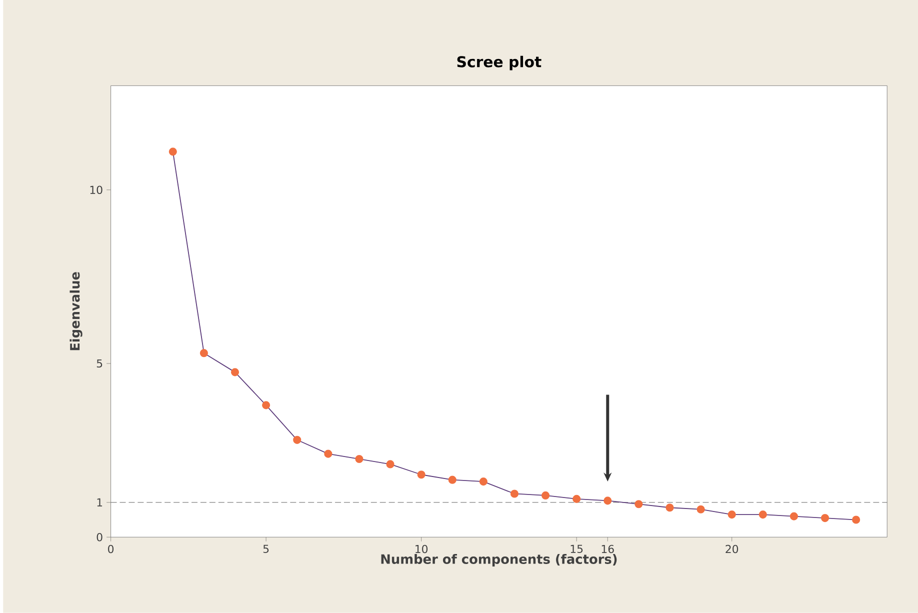 Image resolution: width=918 pixels, height=613 pixels. I want to click on x-tick-label: 5, so click(266, 549).